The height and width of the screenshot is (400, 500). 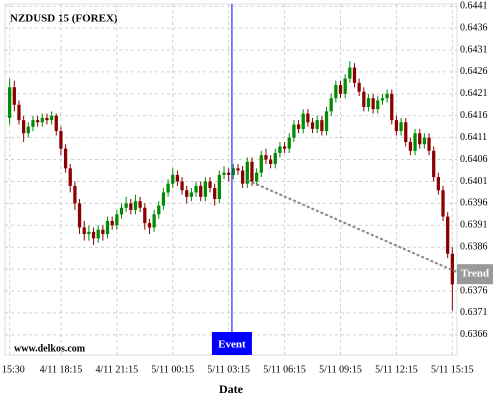 What do you see at coordinates (474, 71) in the screenshot?
I see `y-tick-label: 0.6426` at bounding box center [474, 71].